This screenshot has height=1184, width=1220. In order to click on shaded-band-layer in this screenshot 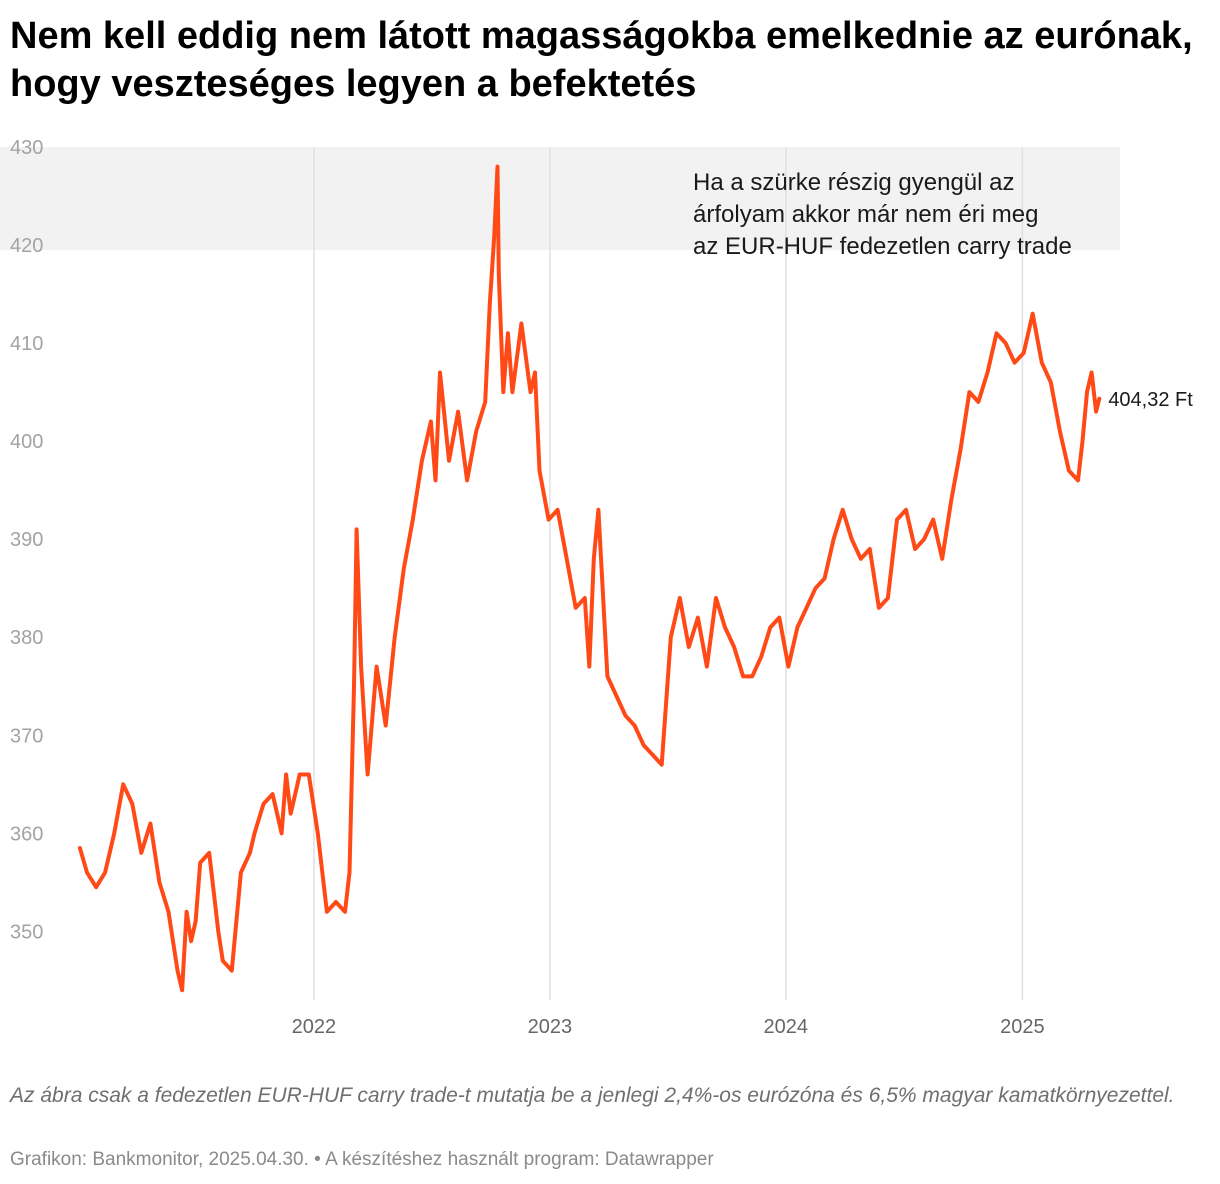, I will do `click(560, 198)`.